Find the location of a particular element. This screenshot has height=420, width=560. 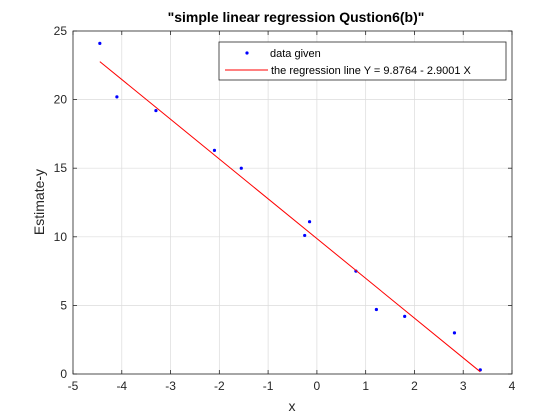

legend-box is located at coordinates (362, 61).